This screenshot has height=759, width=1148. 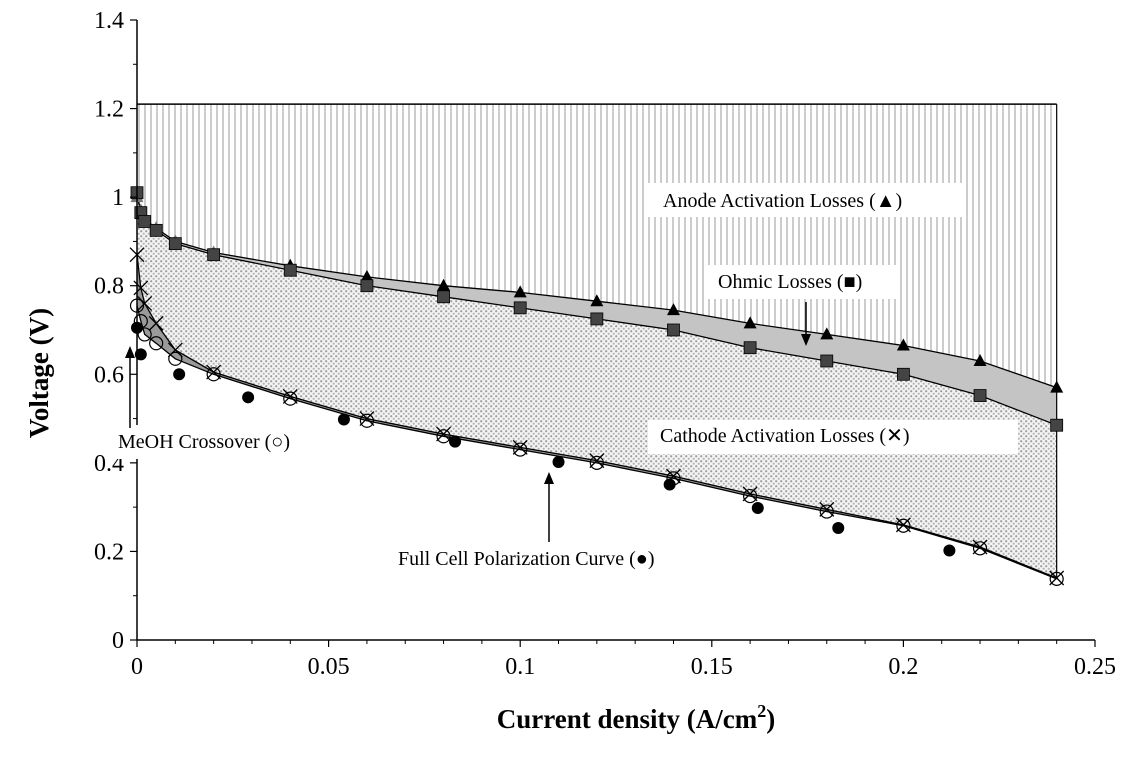 I want to click on x-tick-label: 0.05, so click(x=329, y=667).